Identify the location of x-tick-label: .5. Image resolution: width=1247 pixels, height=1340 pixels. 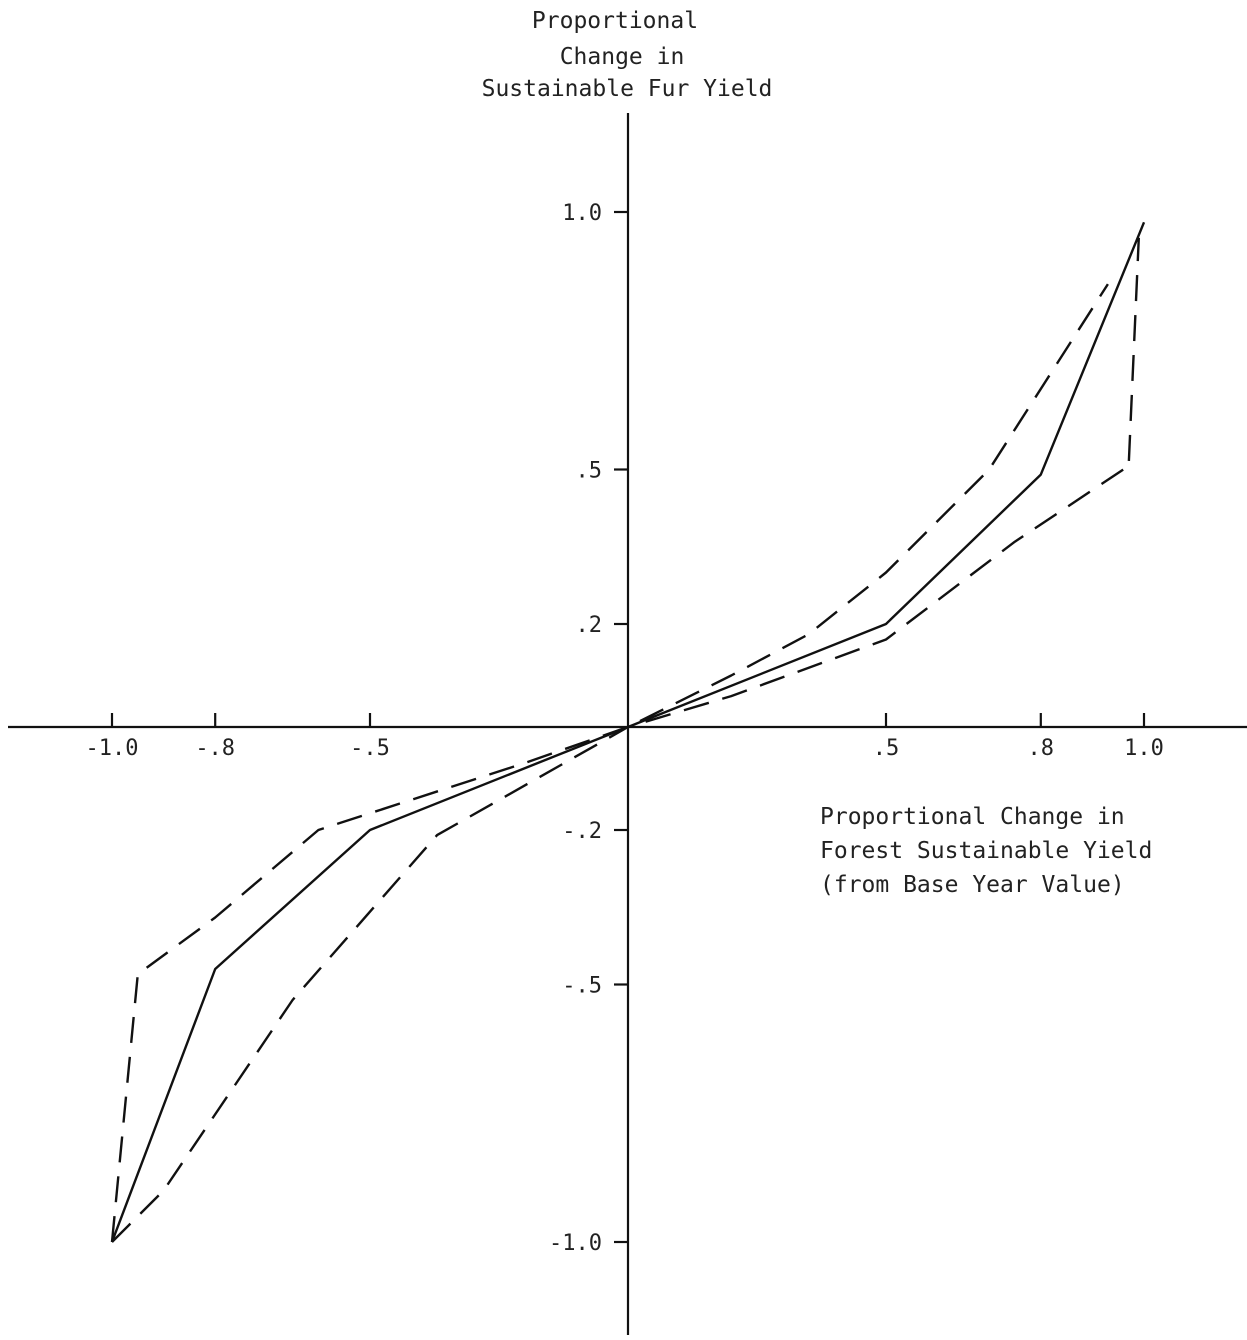
(886, 748).